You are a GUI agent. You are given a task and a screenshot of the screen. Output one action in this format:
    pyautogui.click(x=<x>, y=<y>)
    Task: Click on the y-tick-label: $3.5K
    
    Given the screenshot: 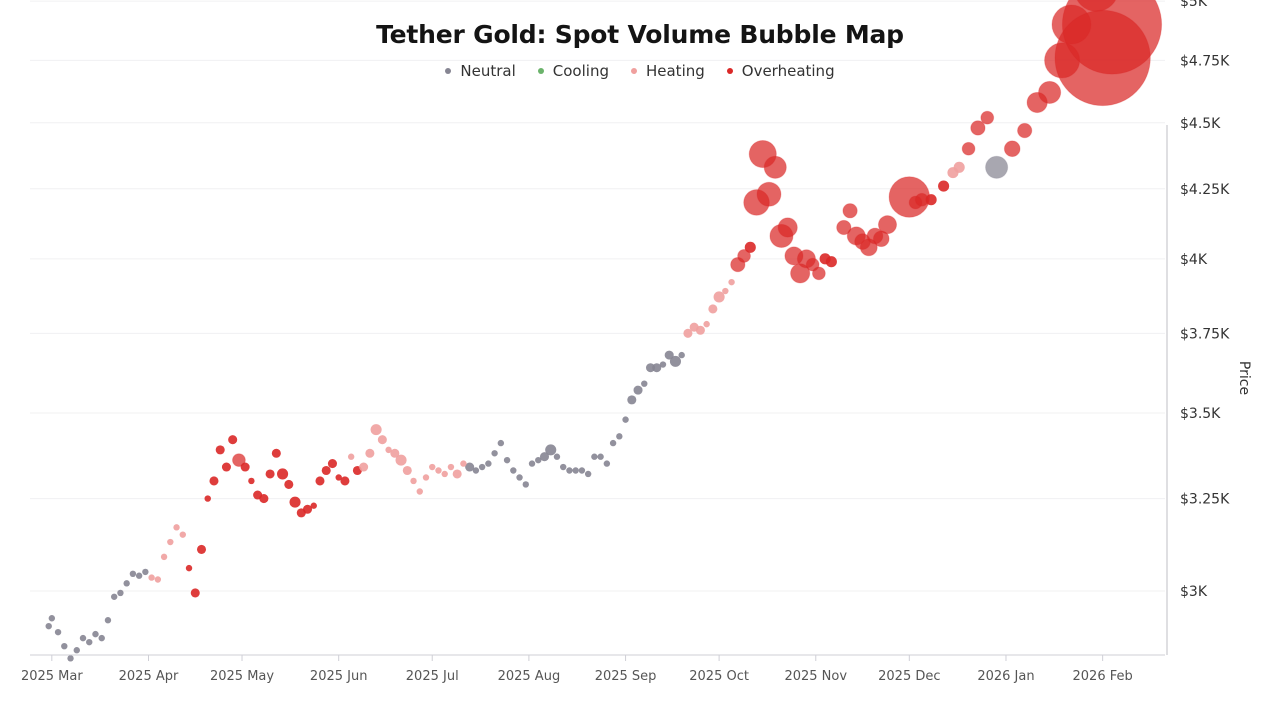 What is the action you would take?
    pyautogui.click(x=1200, y=414)
    